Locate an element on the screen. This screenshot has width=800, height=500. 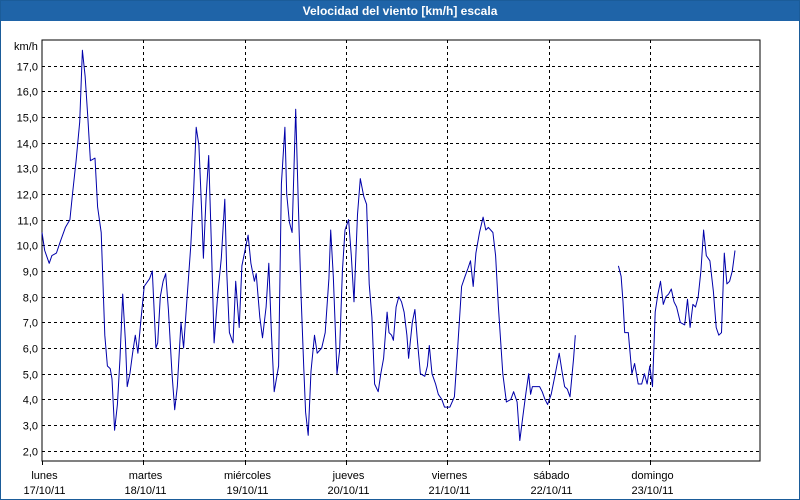
y-tick-label: 10,0 is located at coordinates (27, 247).